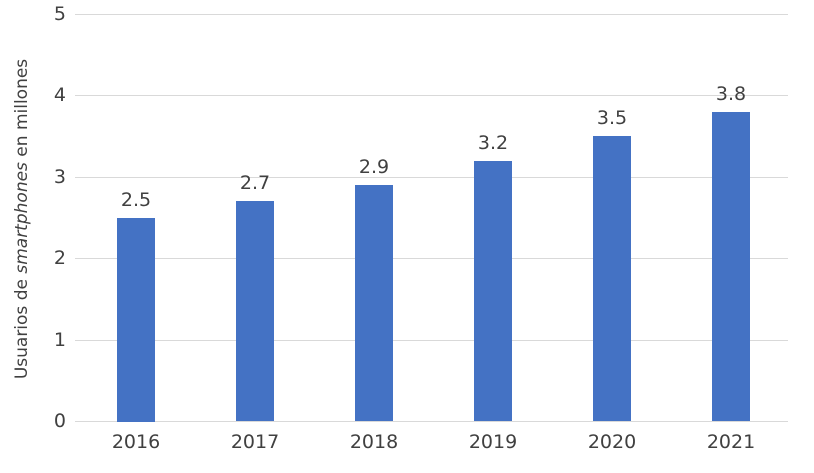  I want to click on y-axis-title-segment: Usuarios de, so click(22, 326).